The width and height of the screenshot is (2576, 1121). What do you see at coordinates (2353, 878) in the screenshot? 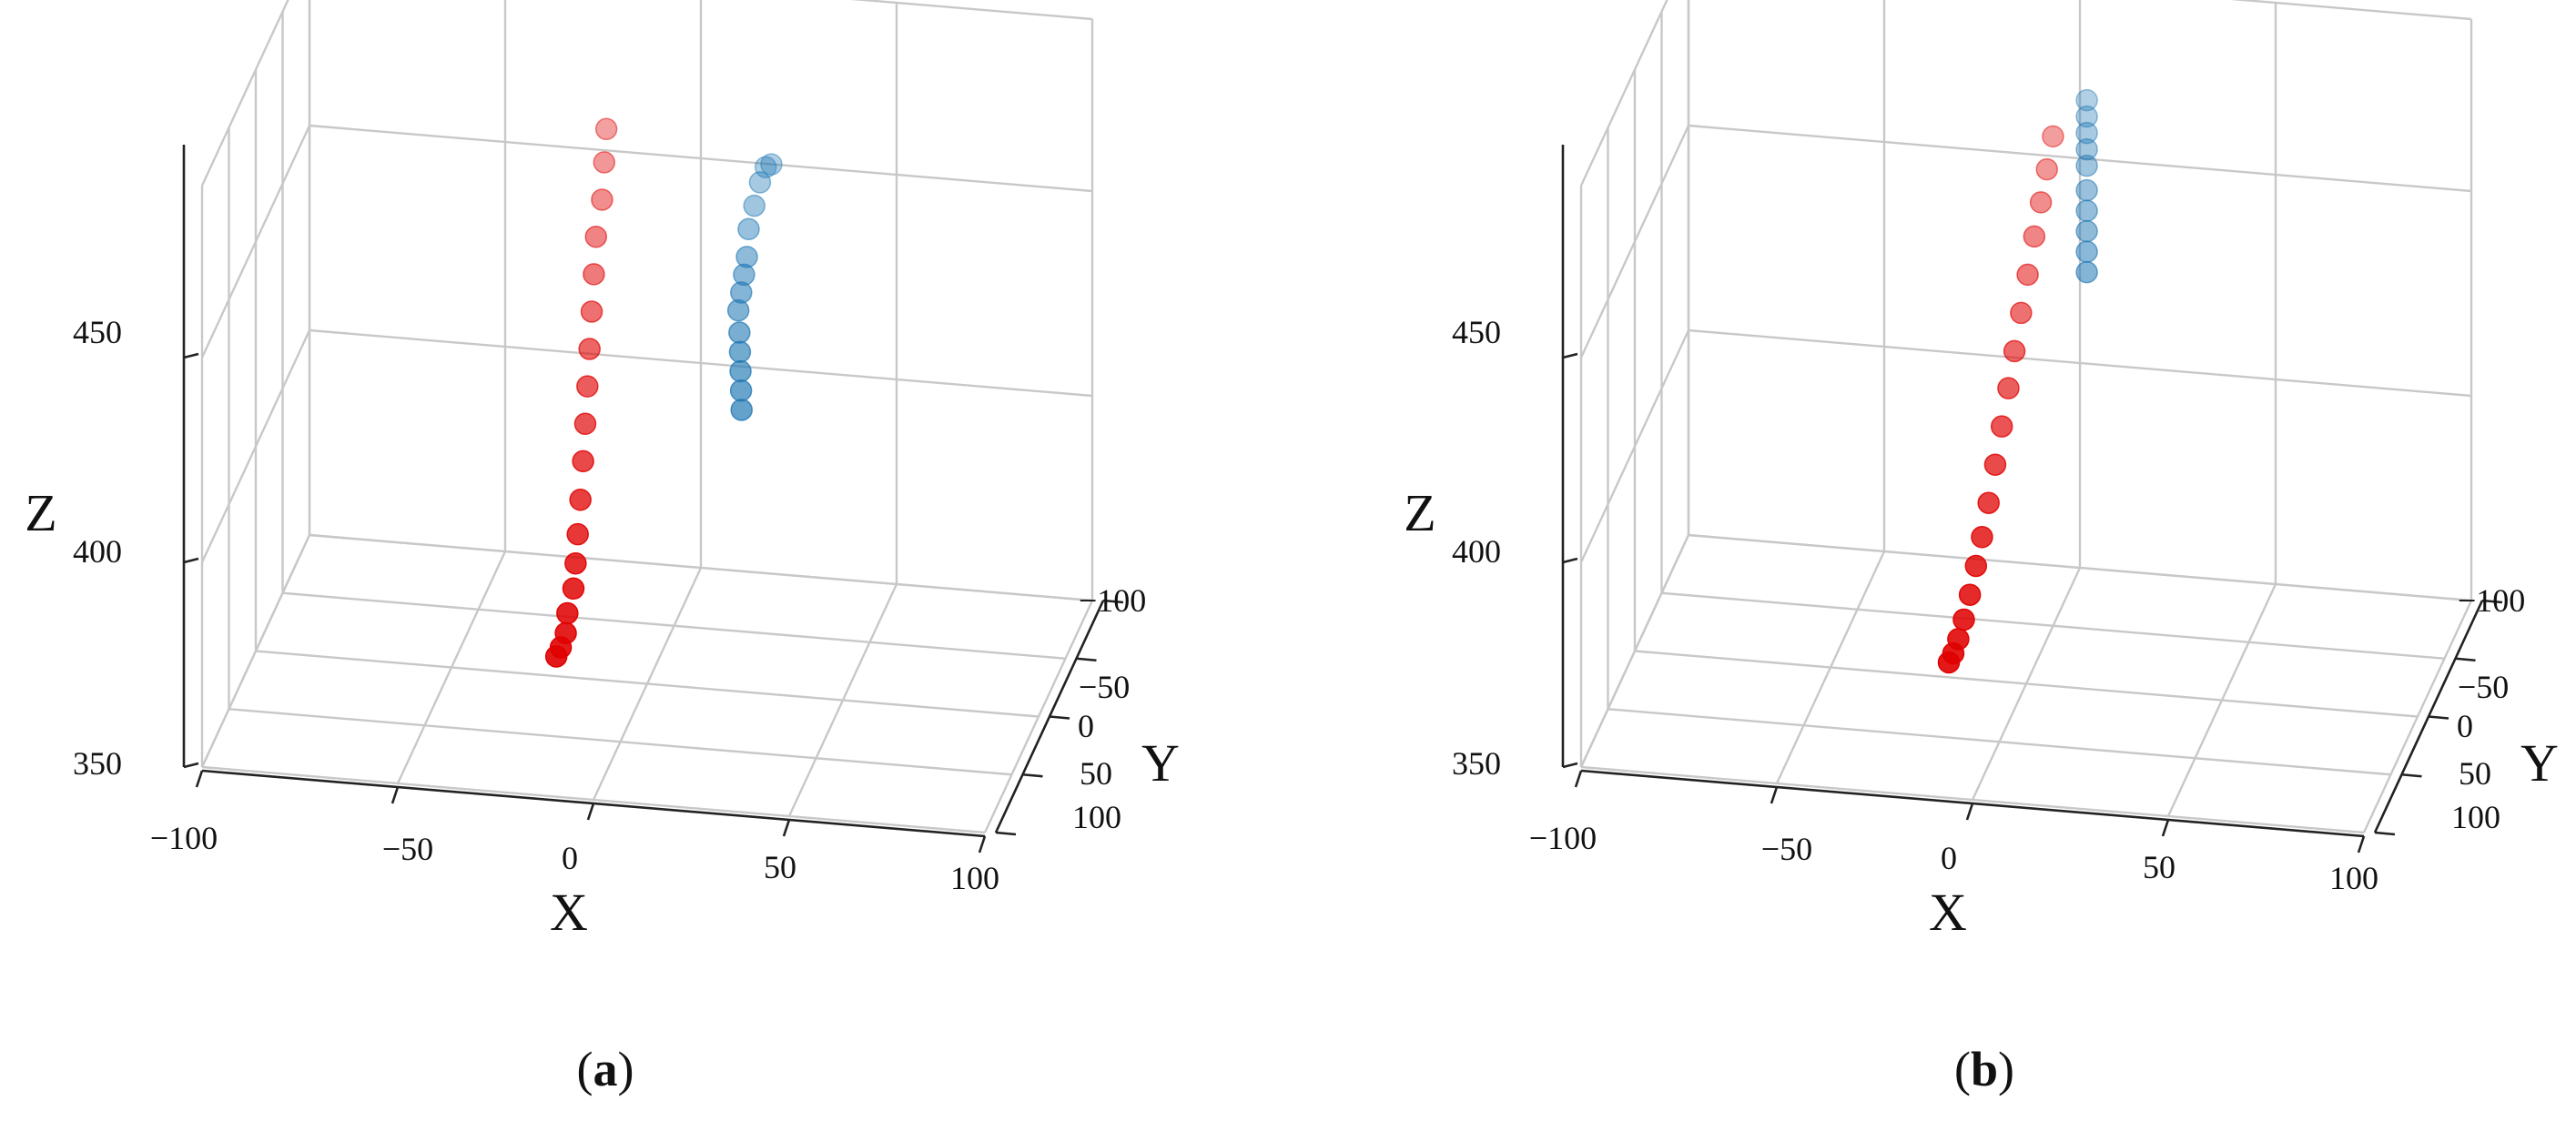
I see `x-tick-label: 100` at bounding box center [2353, 878].